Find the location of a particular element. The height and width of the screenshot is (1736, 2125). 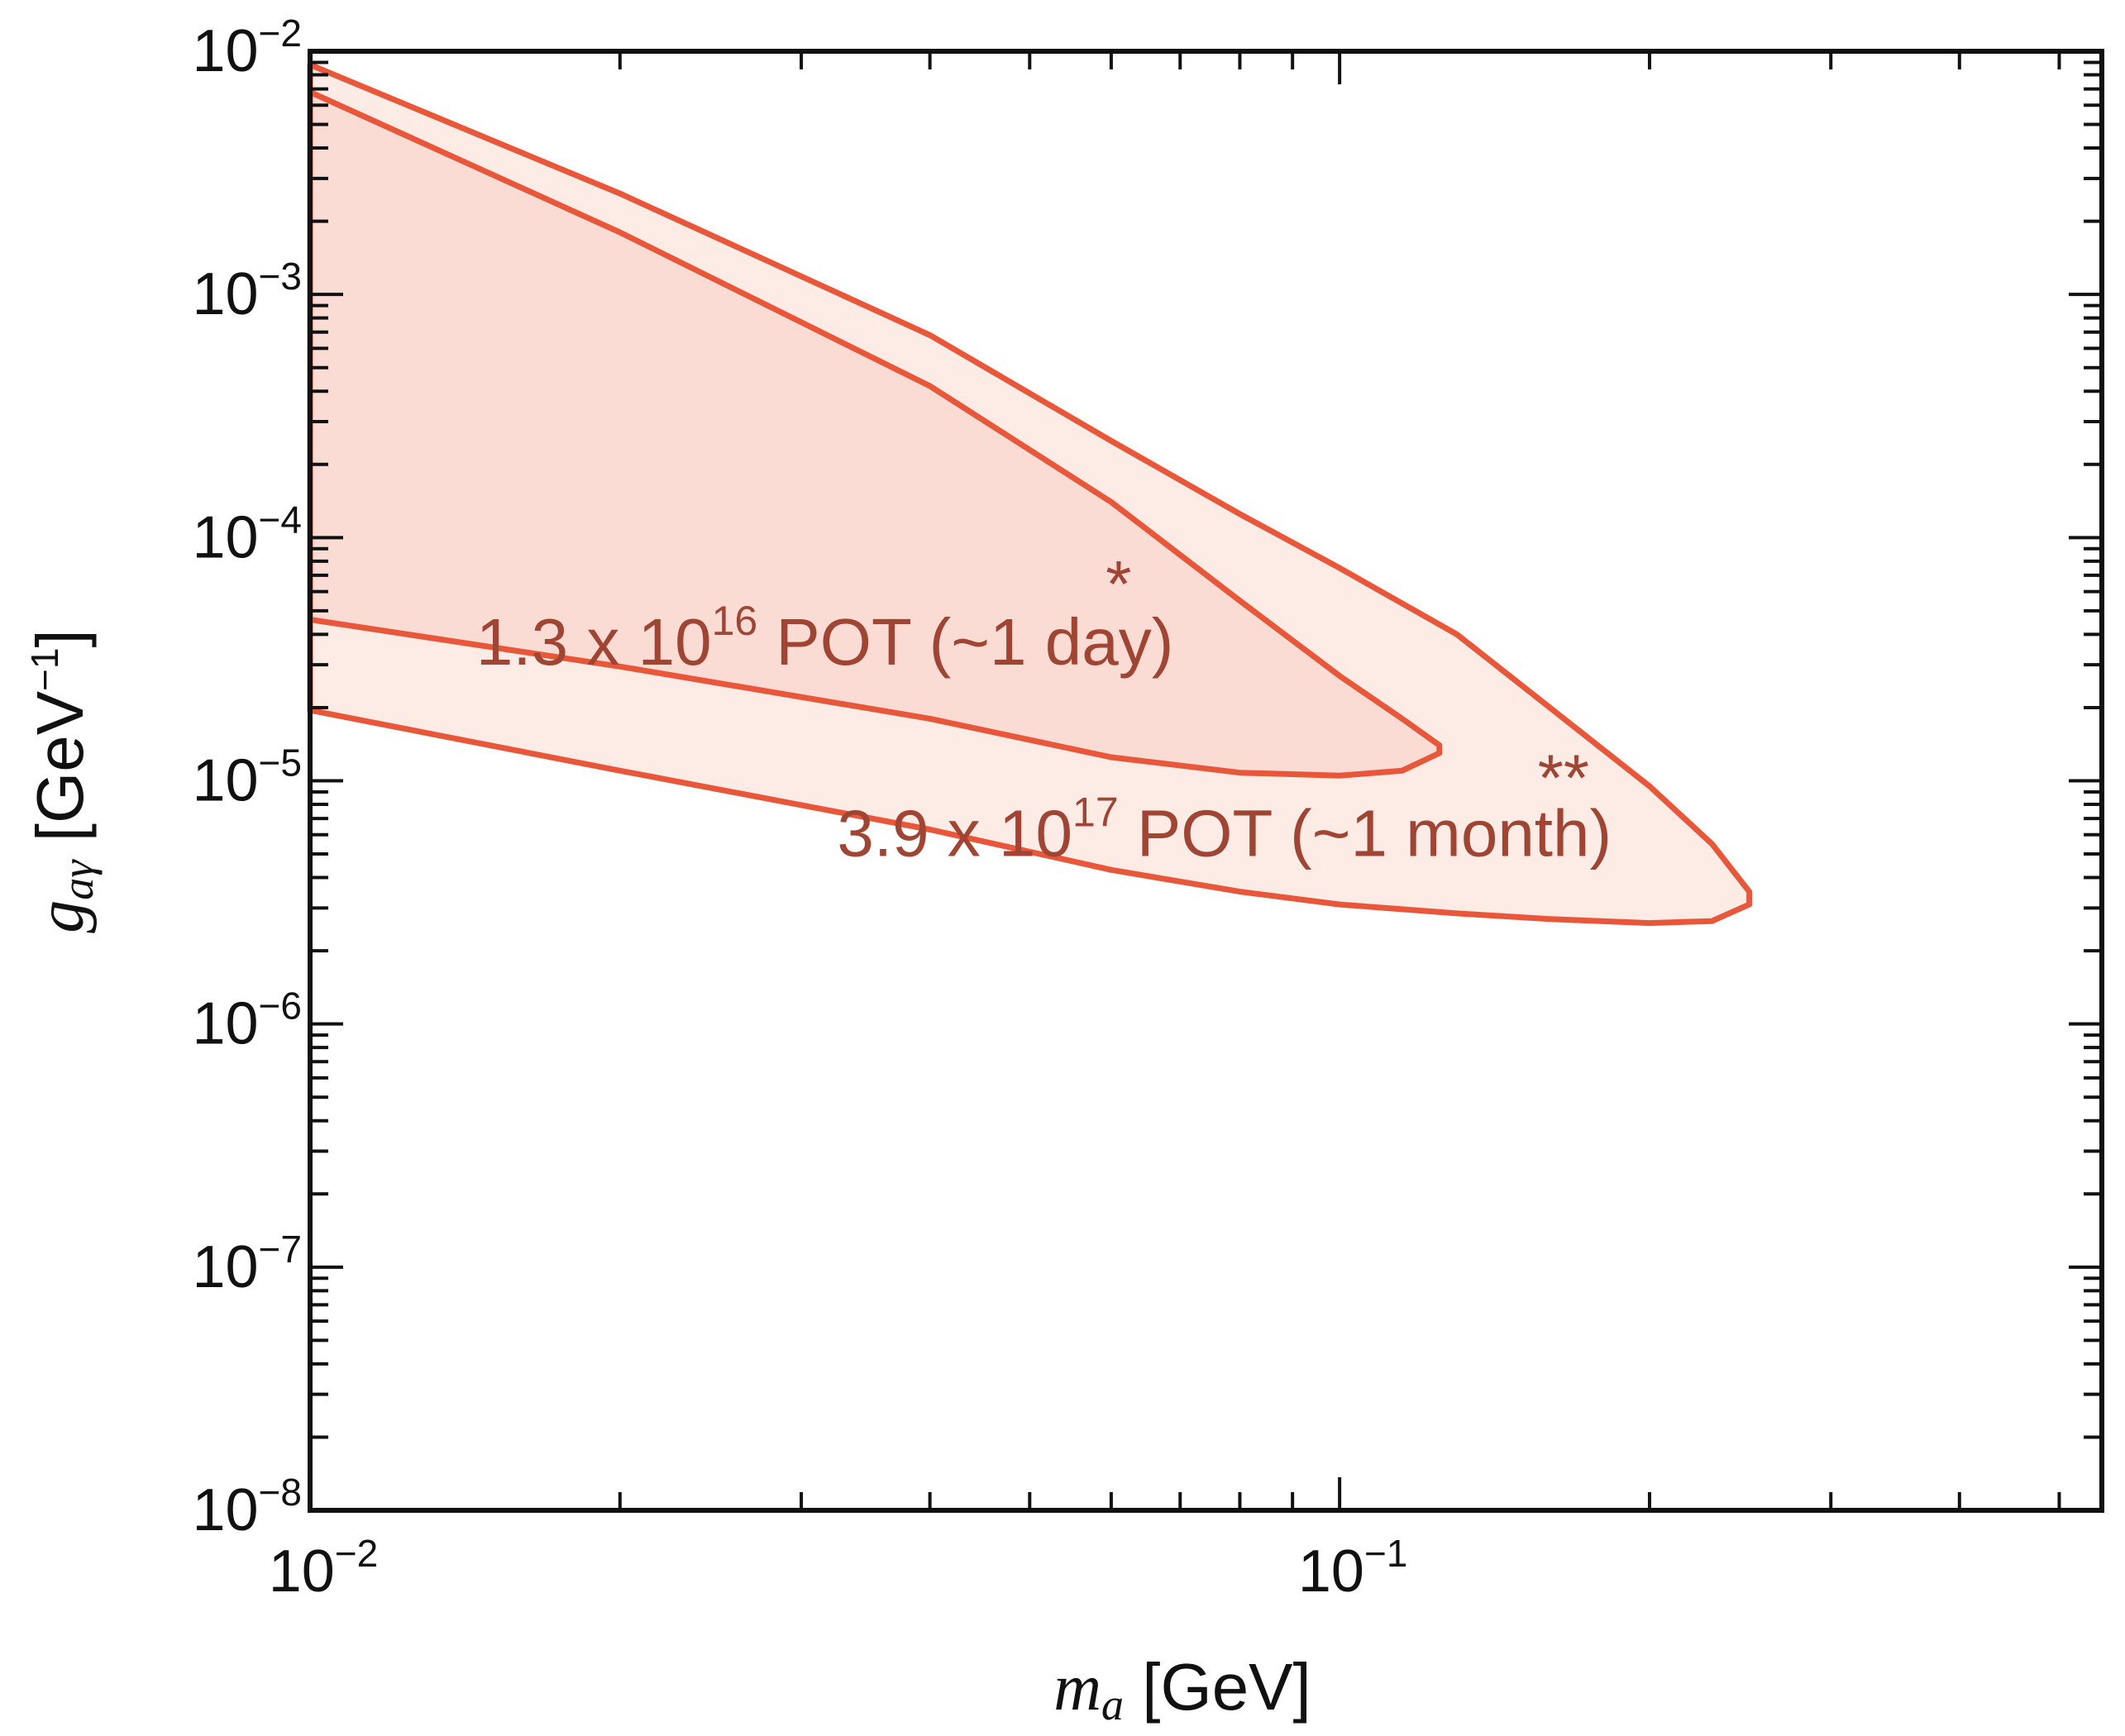

y-tick-label: 10⁻⁵ is located at coordinates (247, 778).